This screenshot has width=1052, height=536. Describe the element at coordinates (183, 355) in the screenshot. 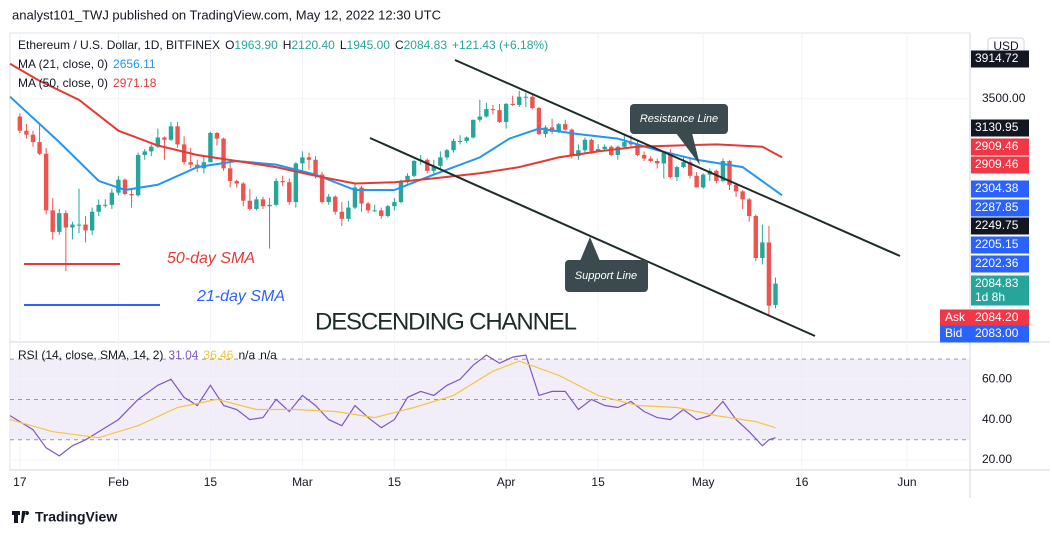

I see `rsi-value: 31.04` at that location.